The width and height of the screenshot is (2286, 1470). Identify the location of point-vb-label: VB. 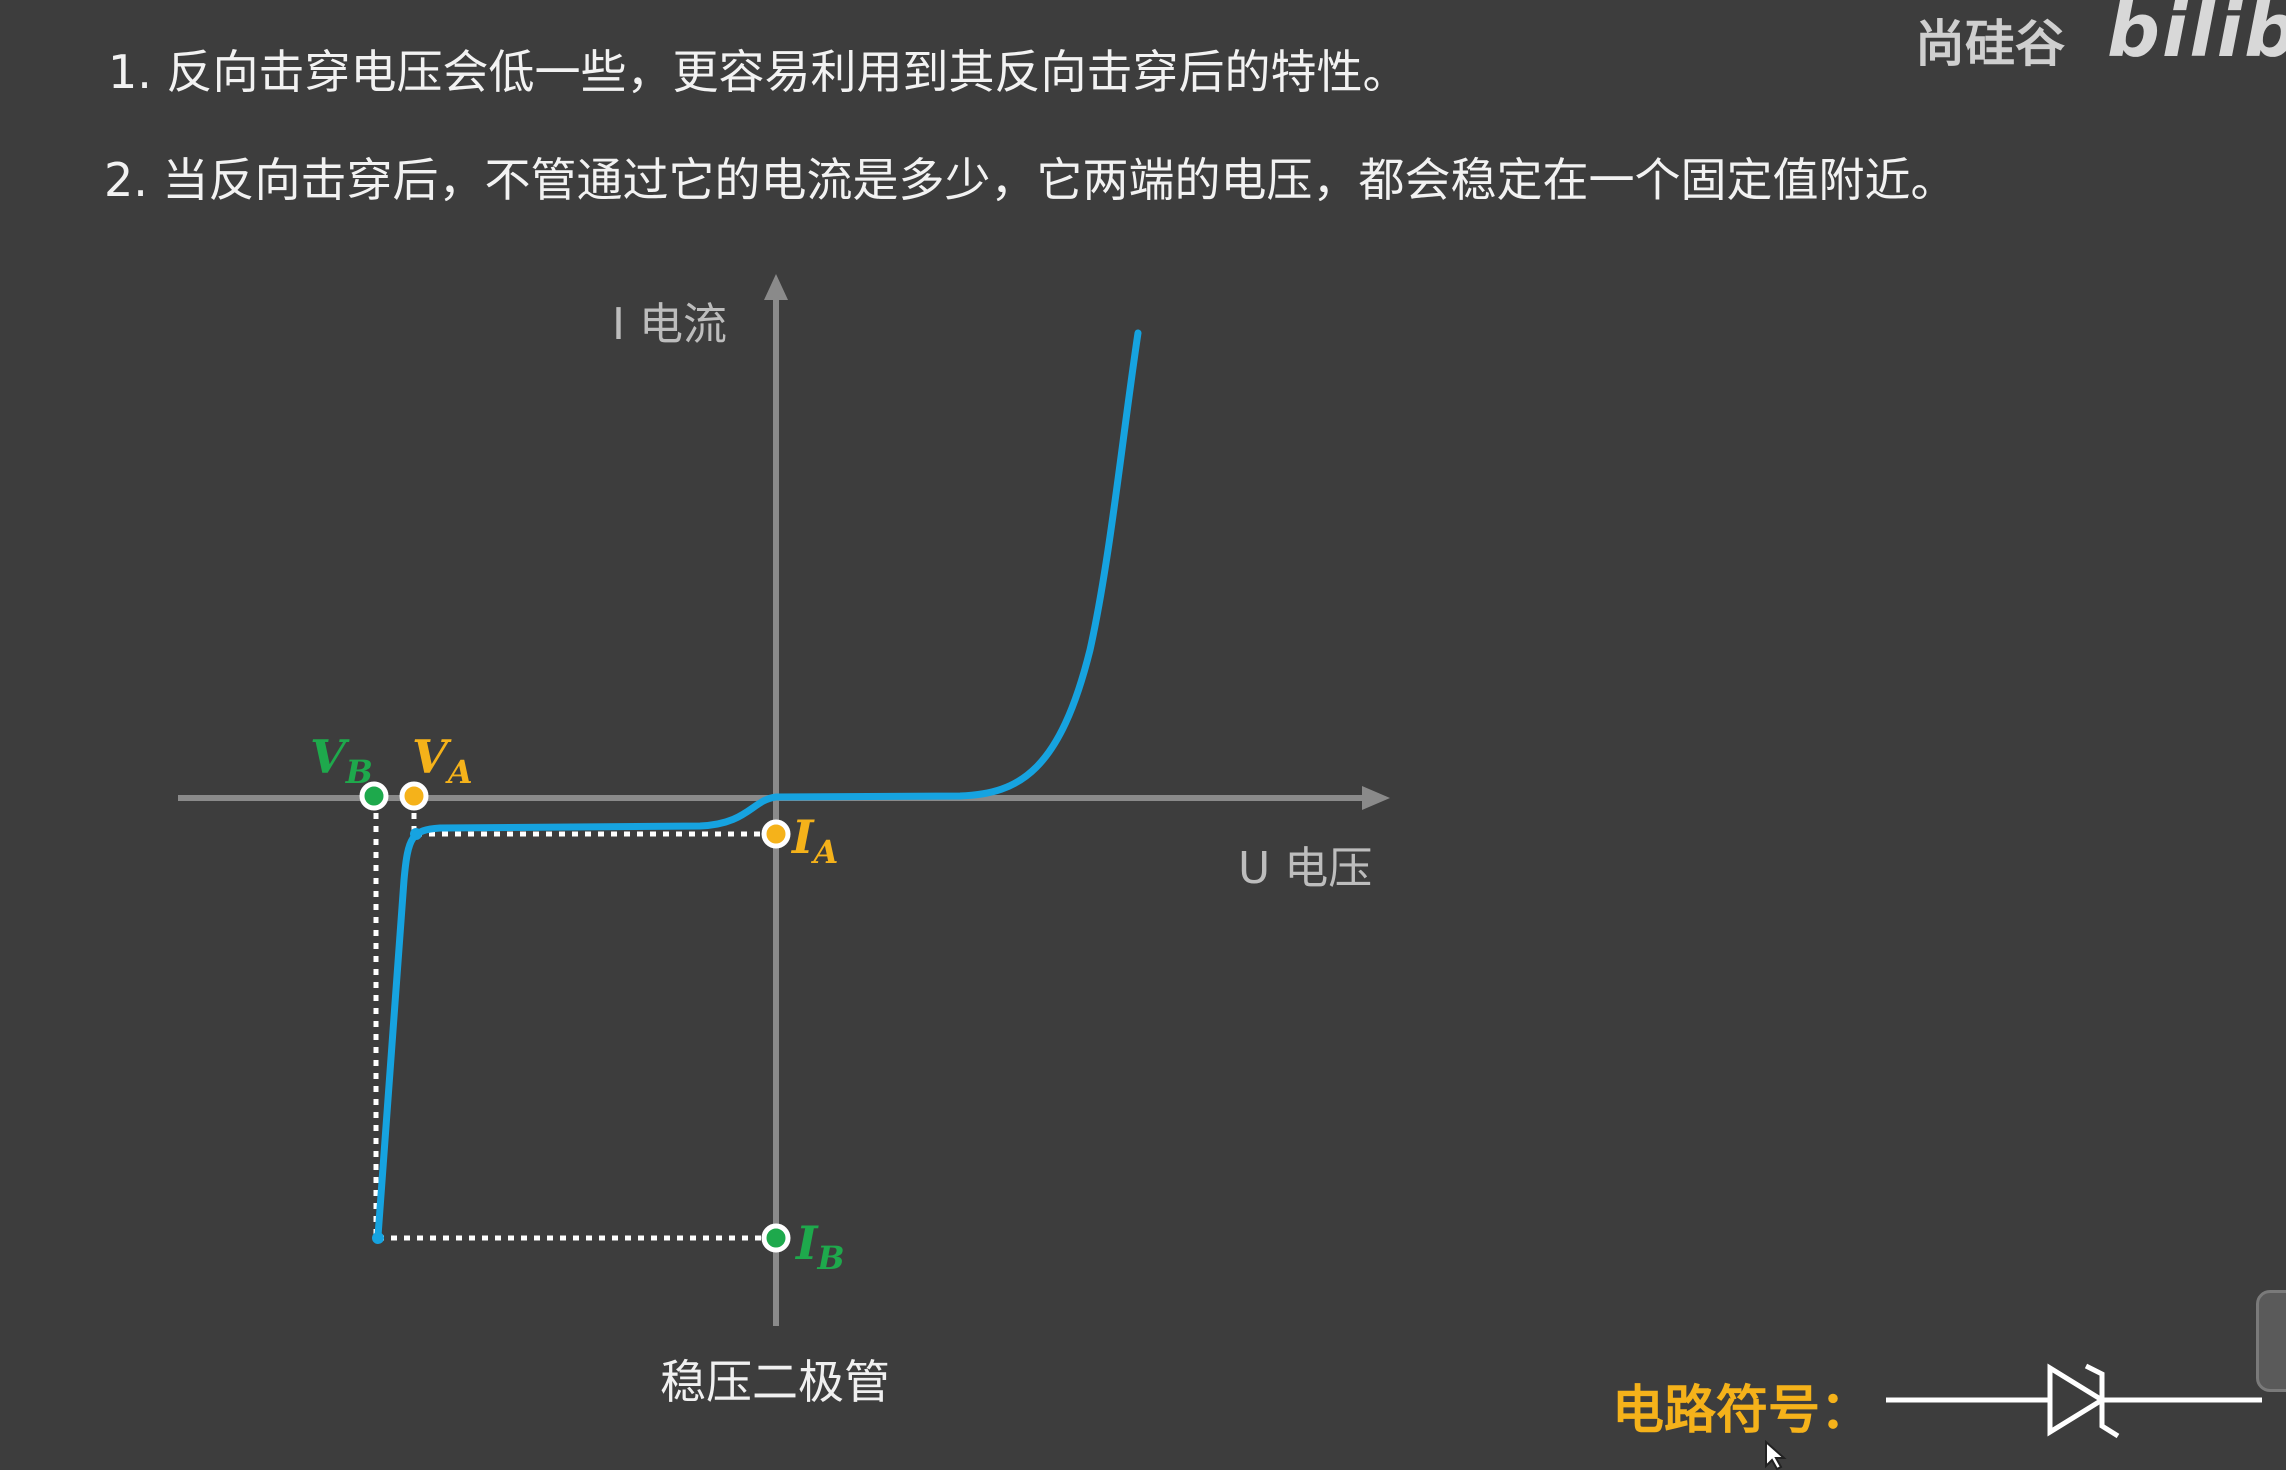
(341, 760).